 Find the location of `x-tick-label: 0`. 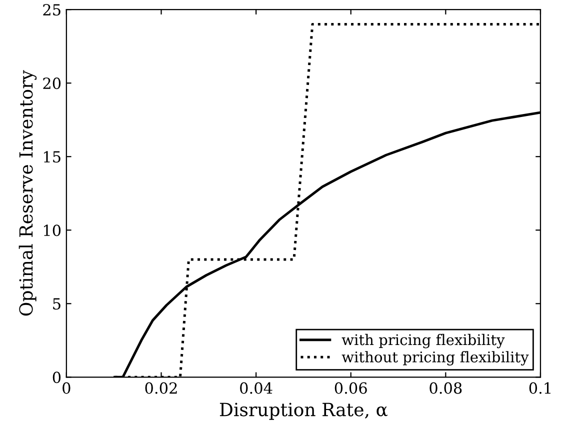

x-tick-label: 0 is located at coordinates (66, 388).